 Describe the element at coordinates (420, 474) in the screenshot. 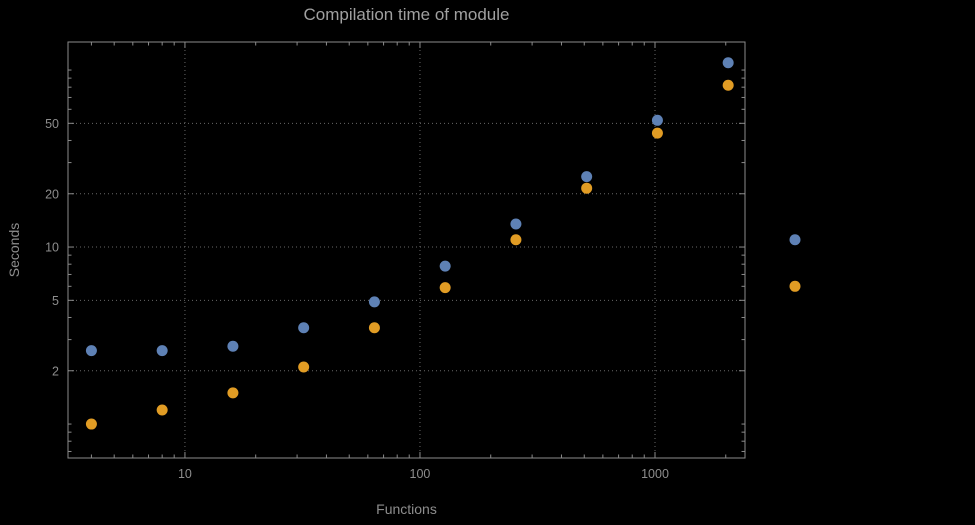

I see `x-tick-label: 100` at that location.